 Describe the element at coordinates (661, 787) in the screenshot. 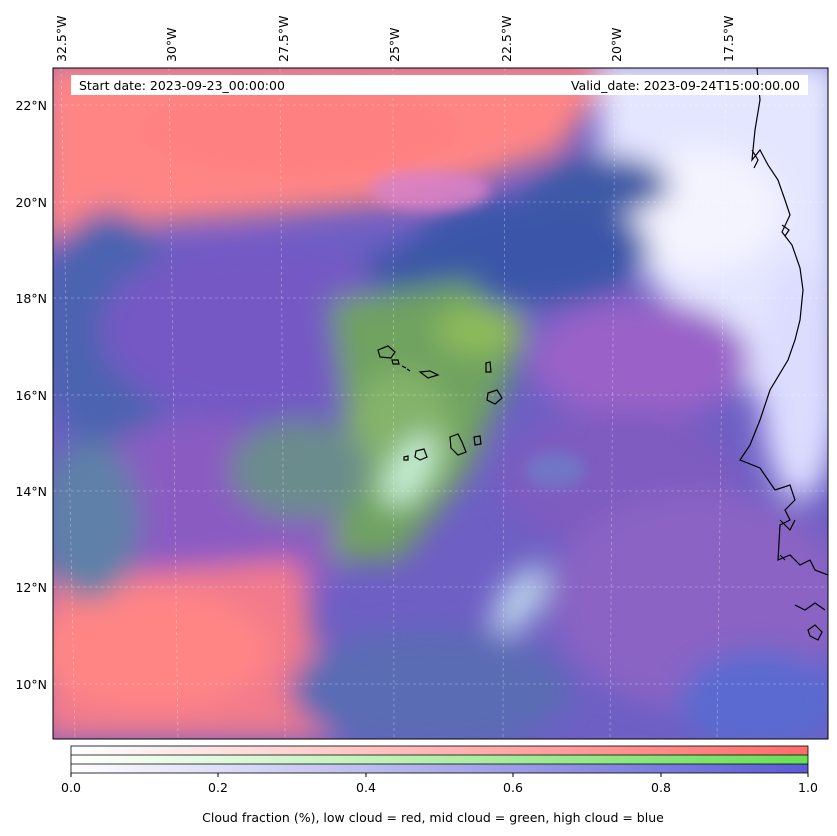

I see `colorbar-tick-label: 0.8` at that location.